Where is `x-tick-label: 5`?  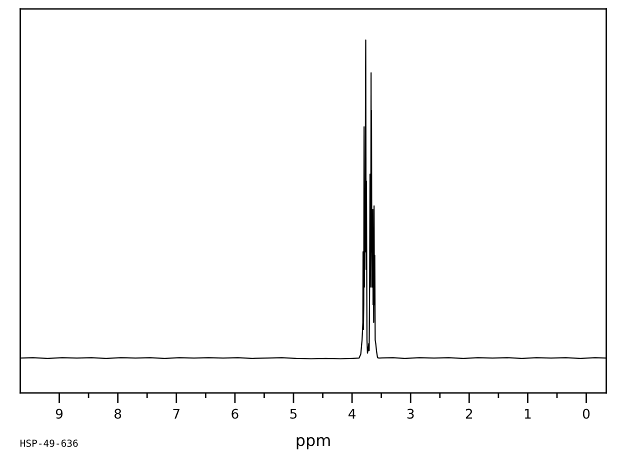
x-tick-label: 5 is located at coordinates (293, 413).